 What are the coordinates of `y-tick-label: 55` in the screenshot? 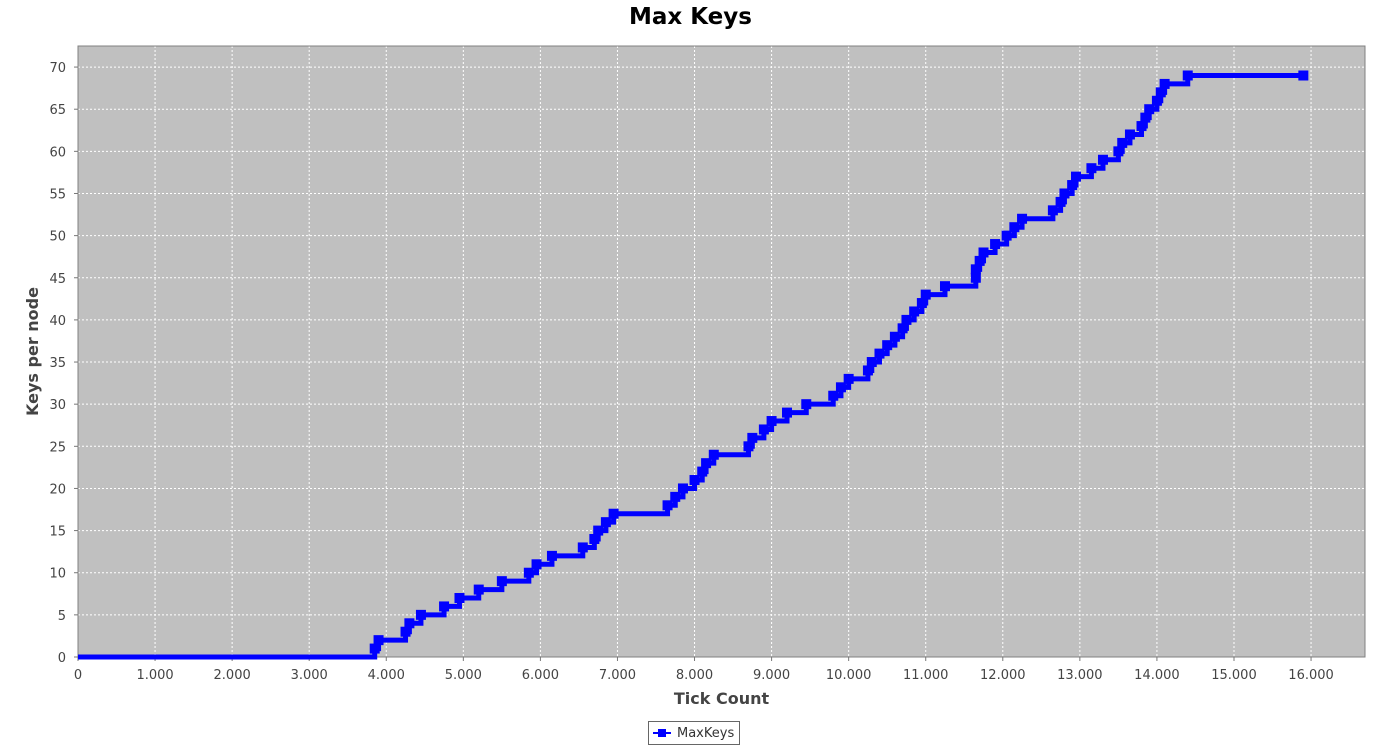 It's located at (57, 194).